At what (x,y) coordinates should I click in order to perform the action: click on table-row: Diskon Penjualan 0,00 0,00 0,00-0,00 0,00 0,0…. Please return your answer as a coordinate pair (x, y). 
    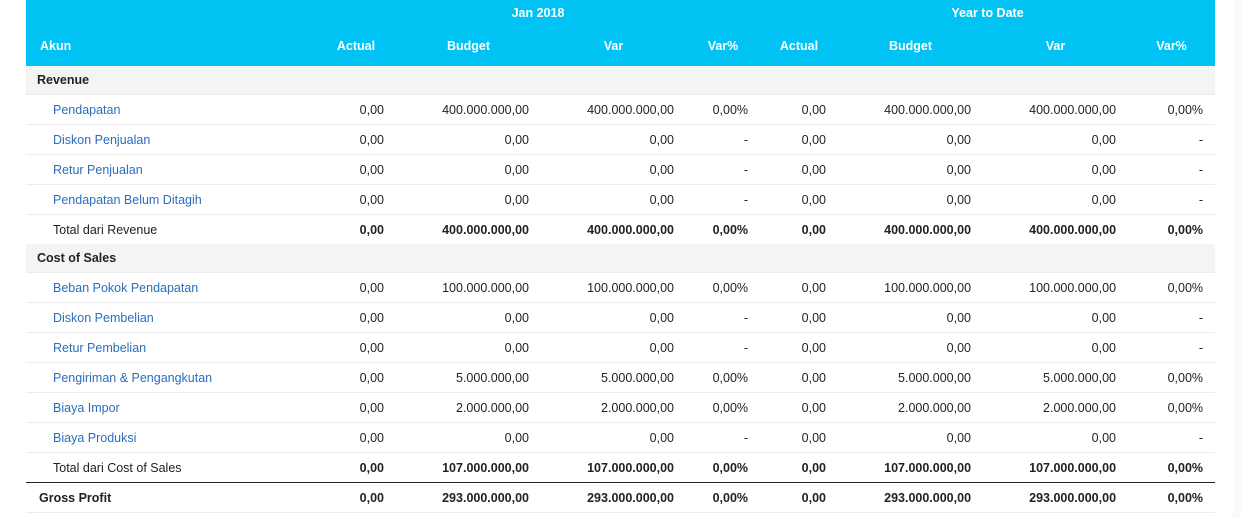
    Looking at the image, I should click on (621, 139).